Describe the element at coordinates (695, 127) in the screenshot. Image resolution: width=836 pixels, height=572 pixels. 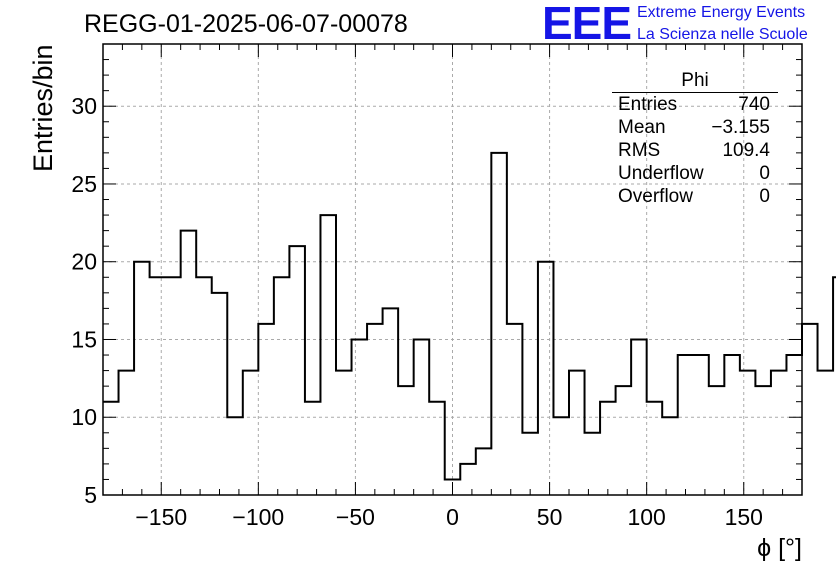
I see `stats-row: Mean −3.155` at that location.